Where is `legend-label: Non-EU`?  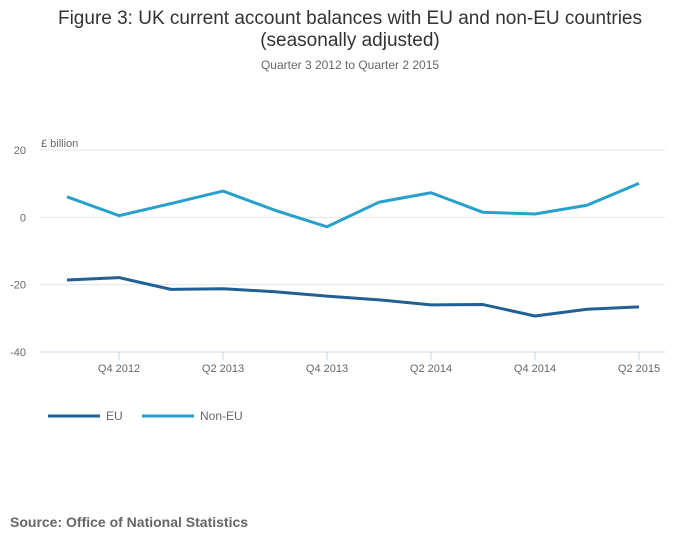
legend-label: Non-EU is located at coordinates (221, 416).